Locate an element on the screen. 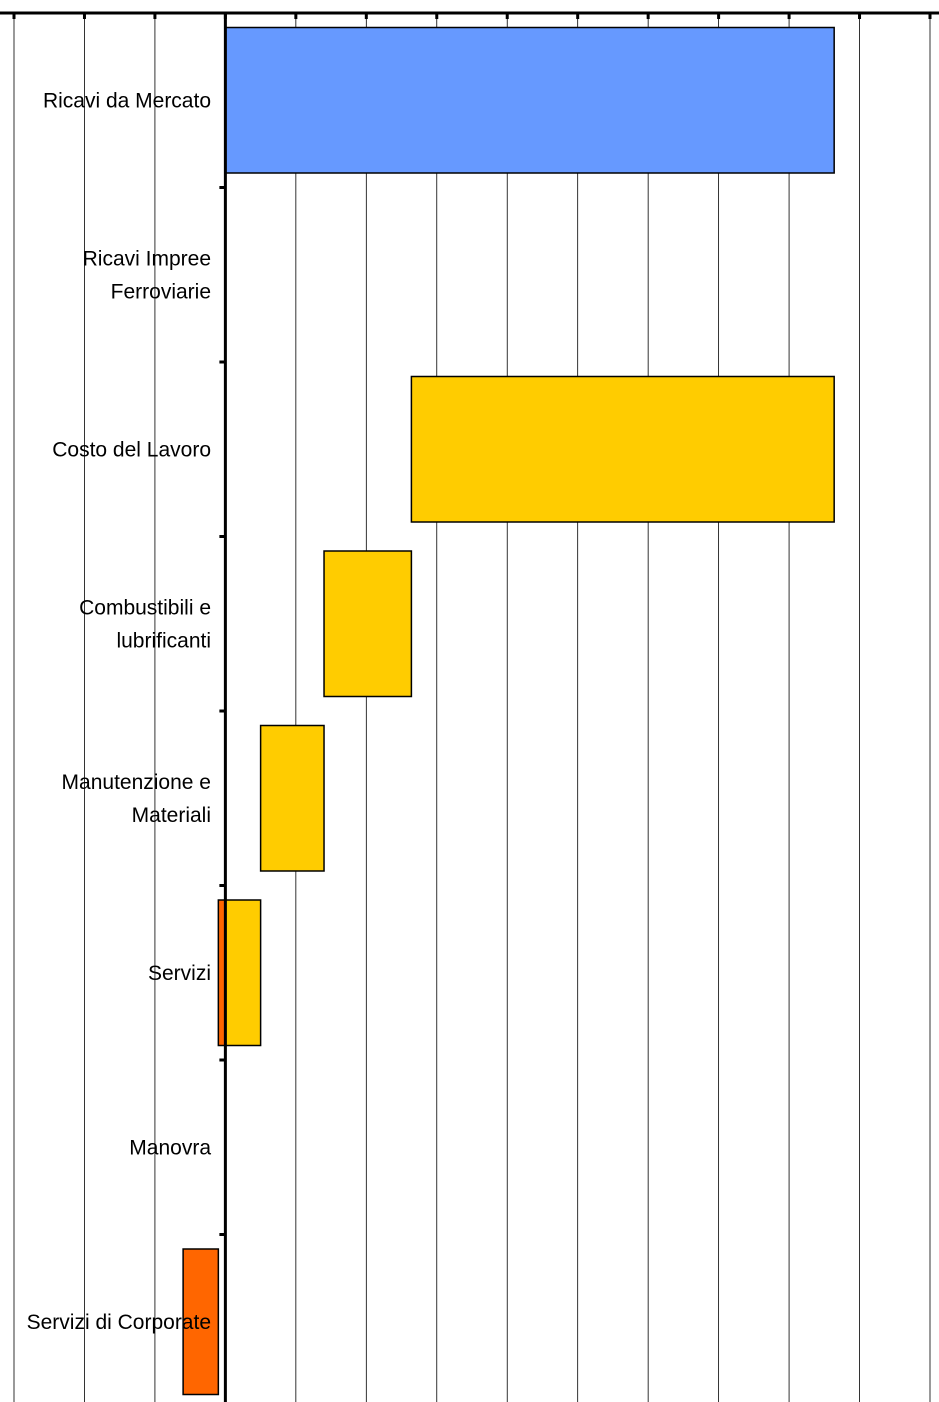  category-label-line: Ricavi Impree is located at coordinates (147, 258).